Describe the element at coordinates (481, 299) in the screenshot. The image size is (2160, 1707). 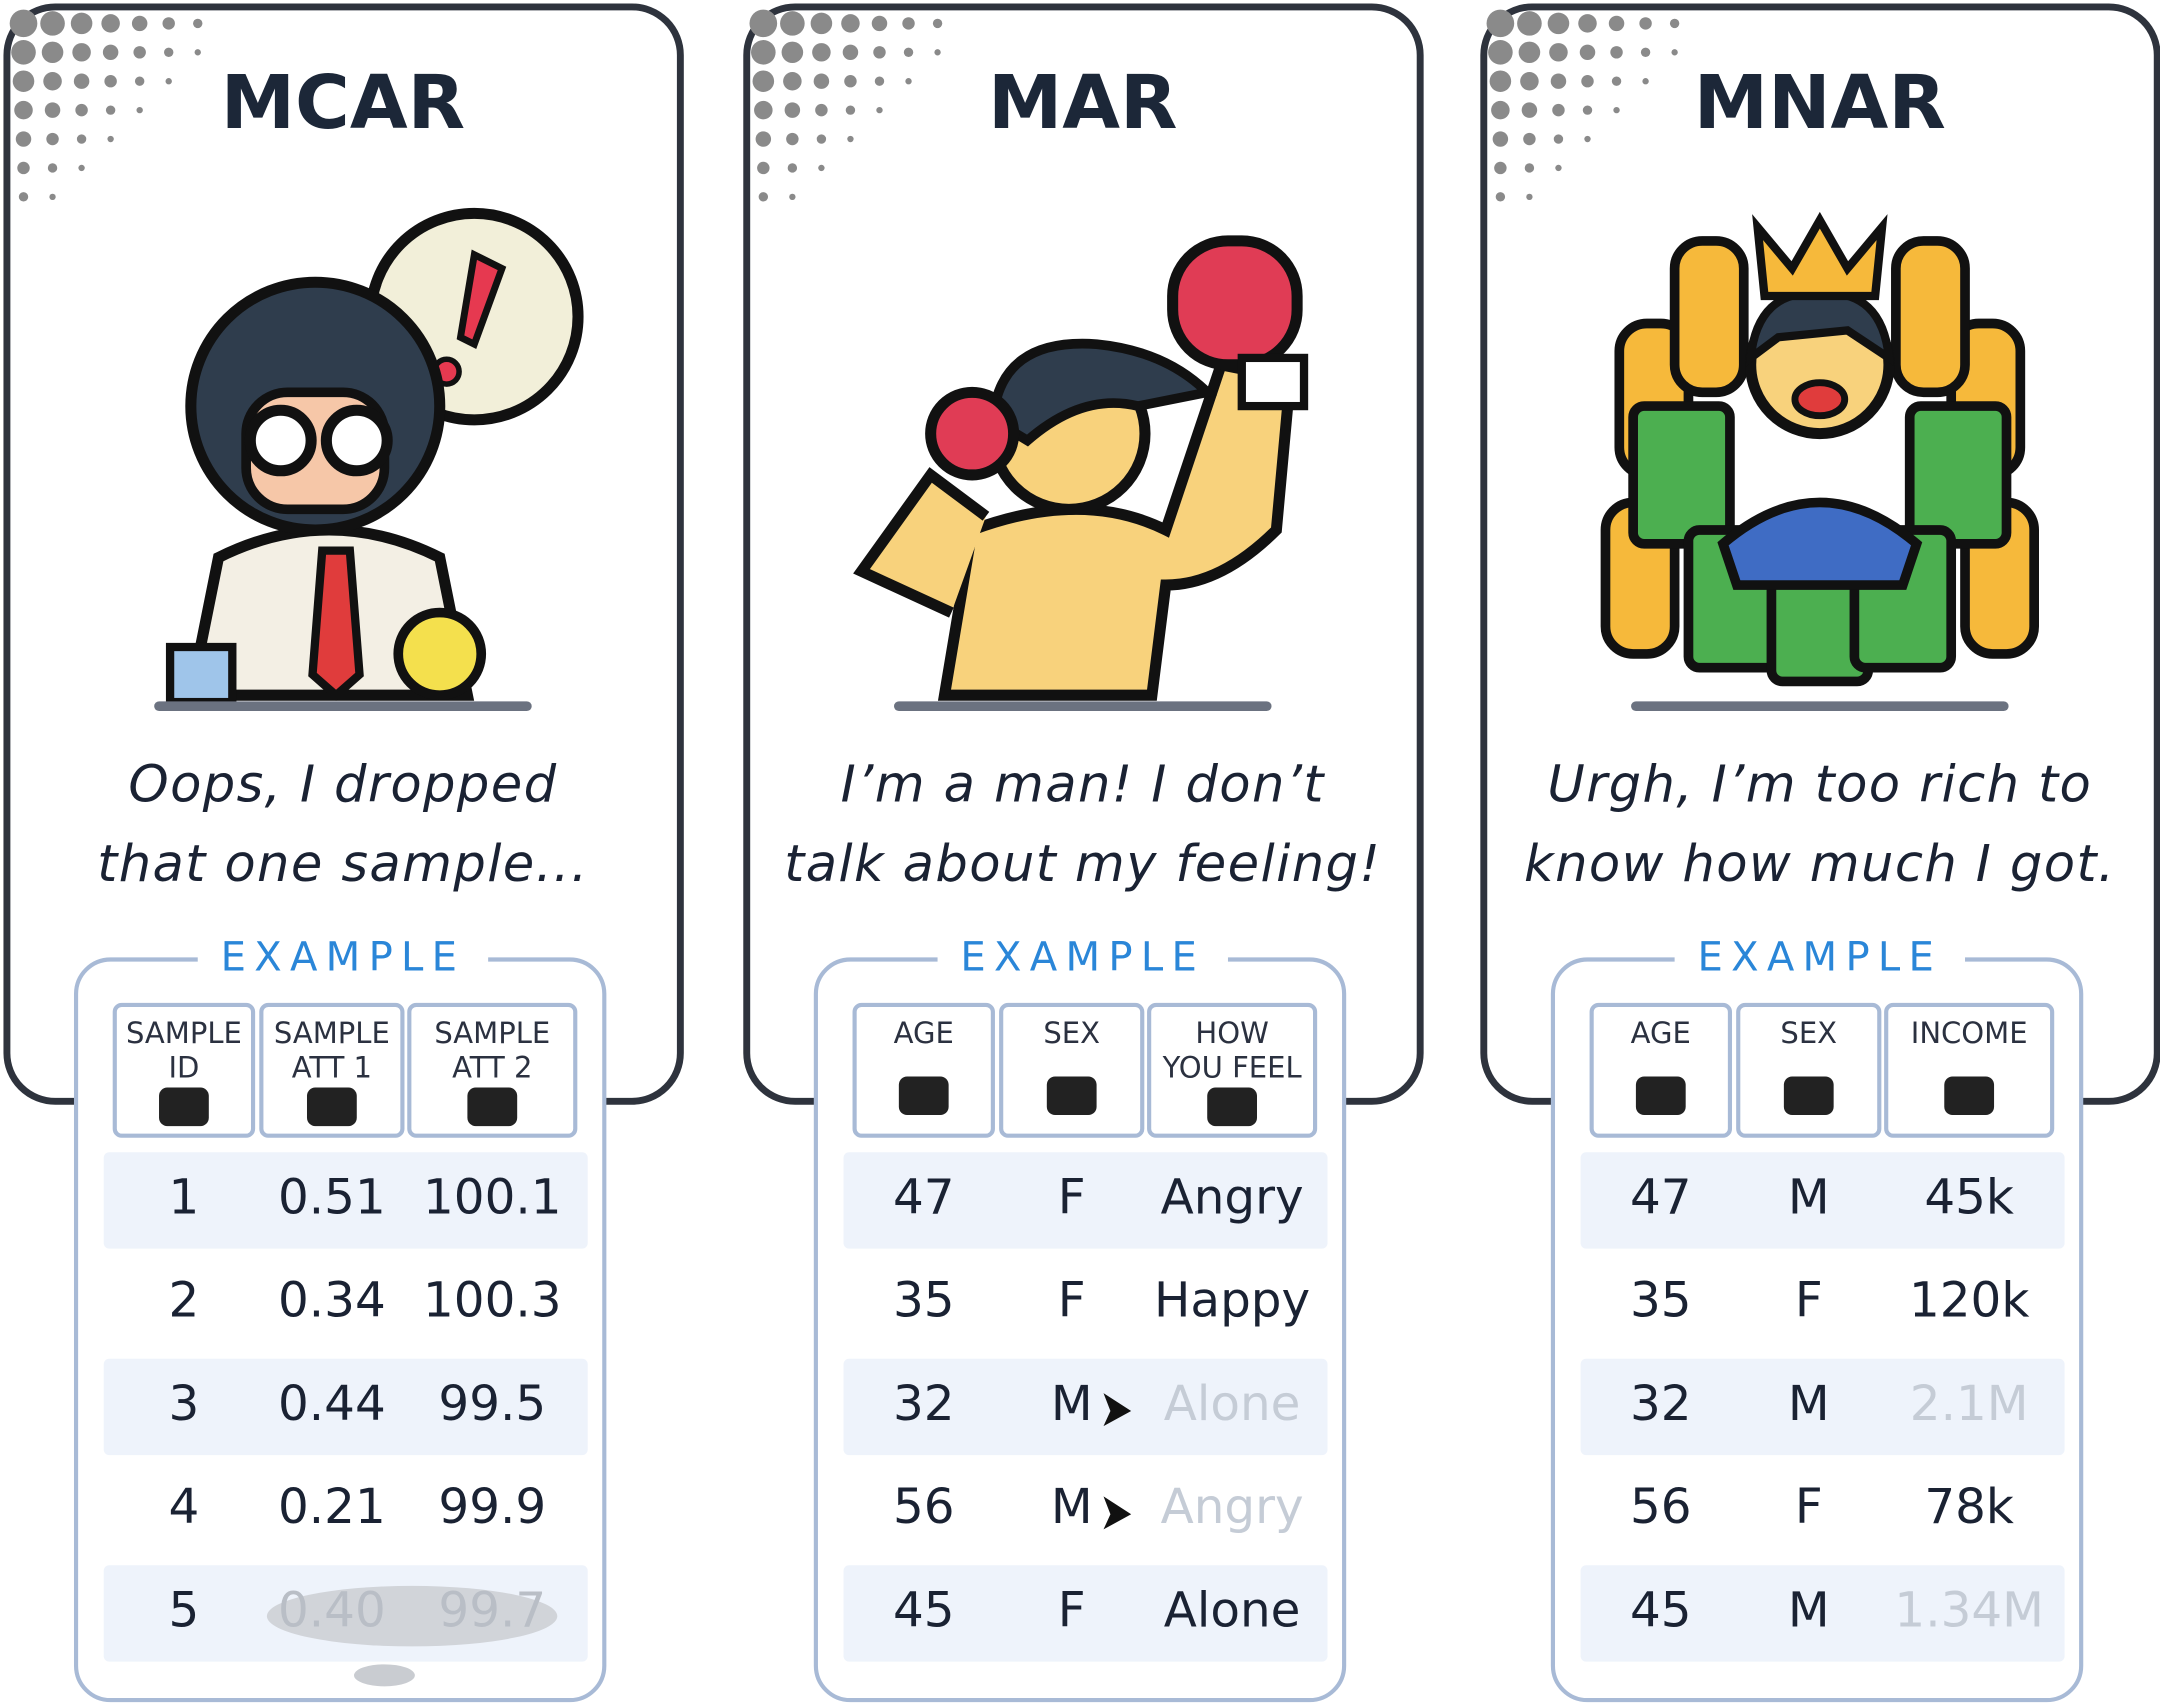
I see `exclaim` at that location.